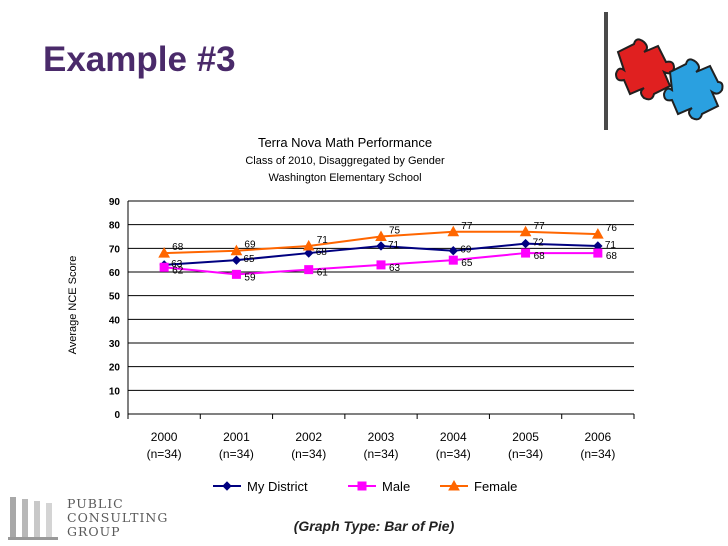 The image size is (728, 546). What do you see at coordinates (344, 178) in the screenshot?
I see `chart-subtitle-2: Washington Elementary School` at bounding box center [344, 178].